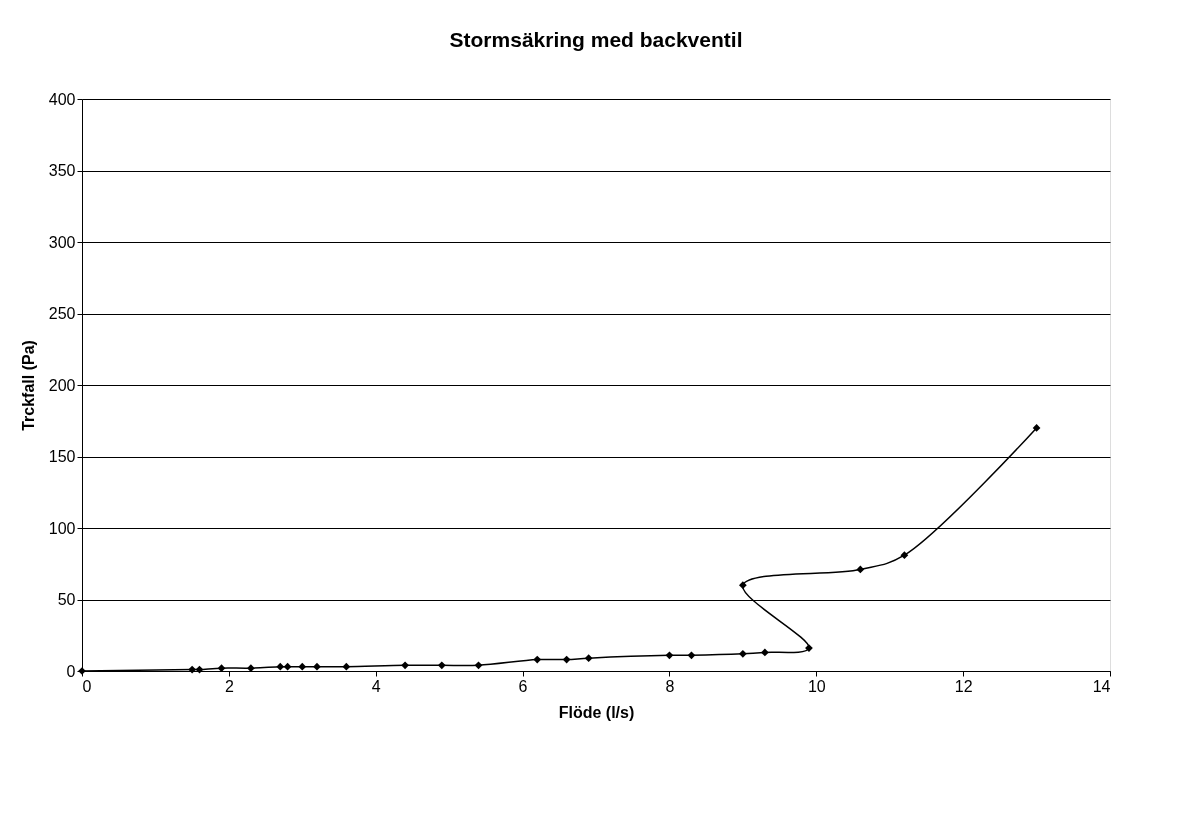  I want to click on x-tick-label: 10, so click(816, 686).